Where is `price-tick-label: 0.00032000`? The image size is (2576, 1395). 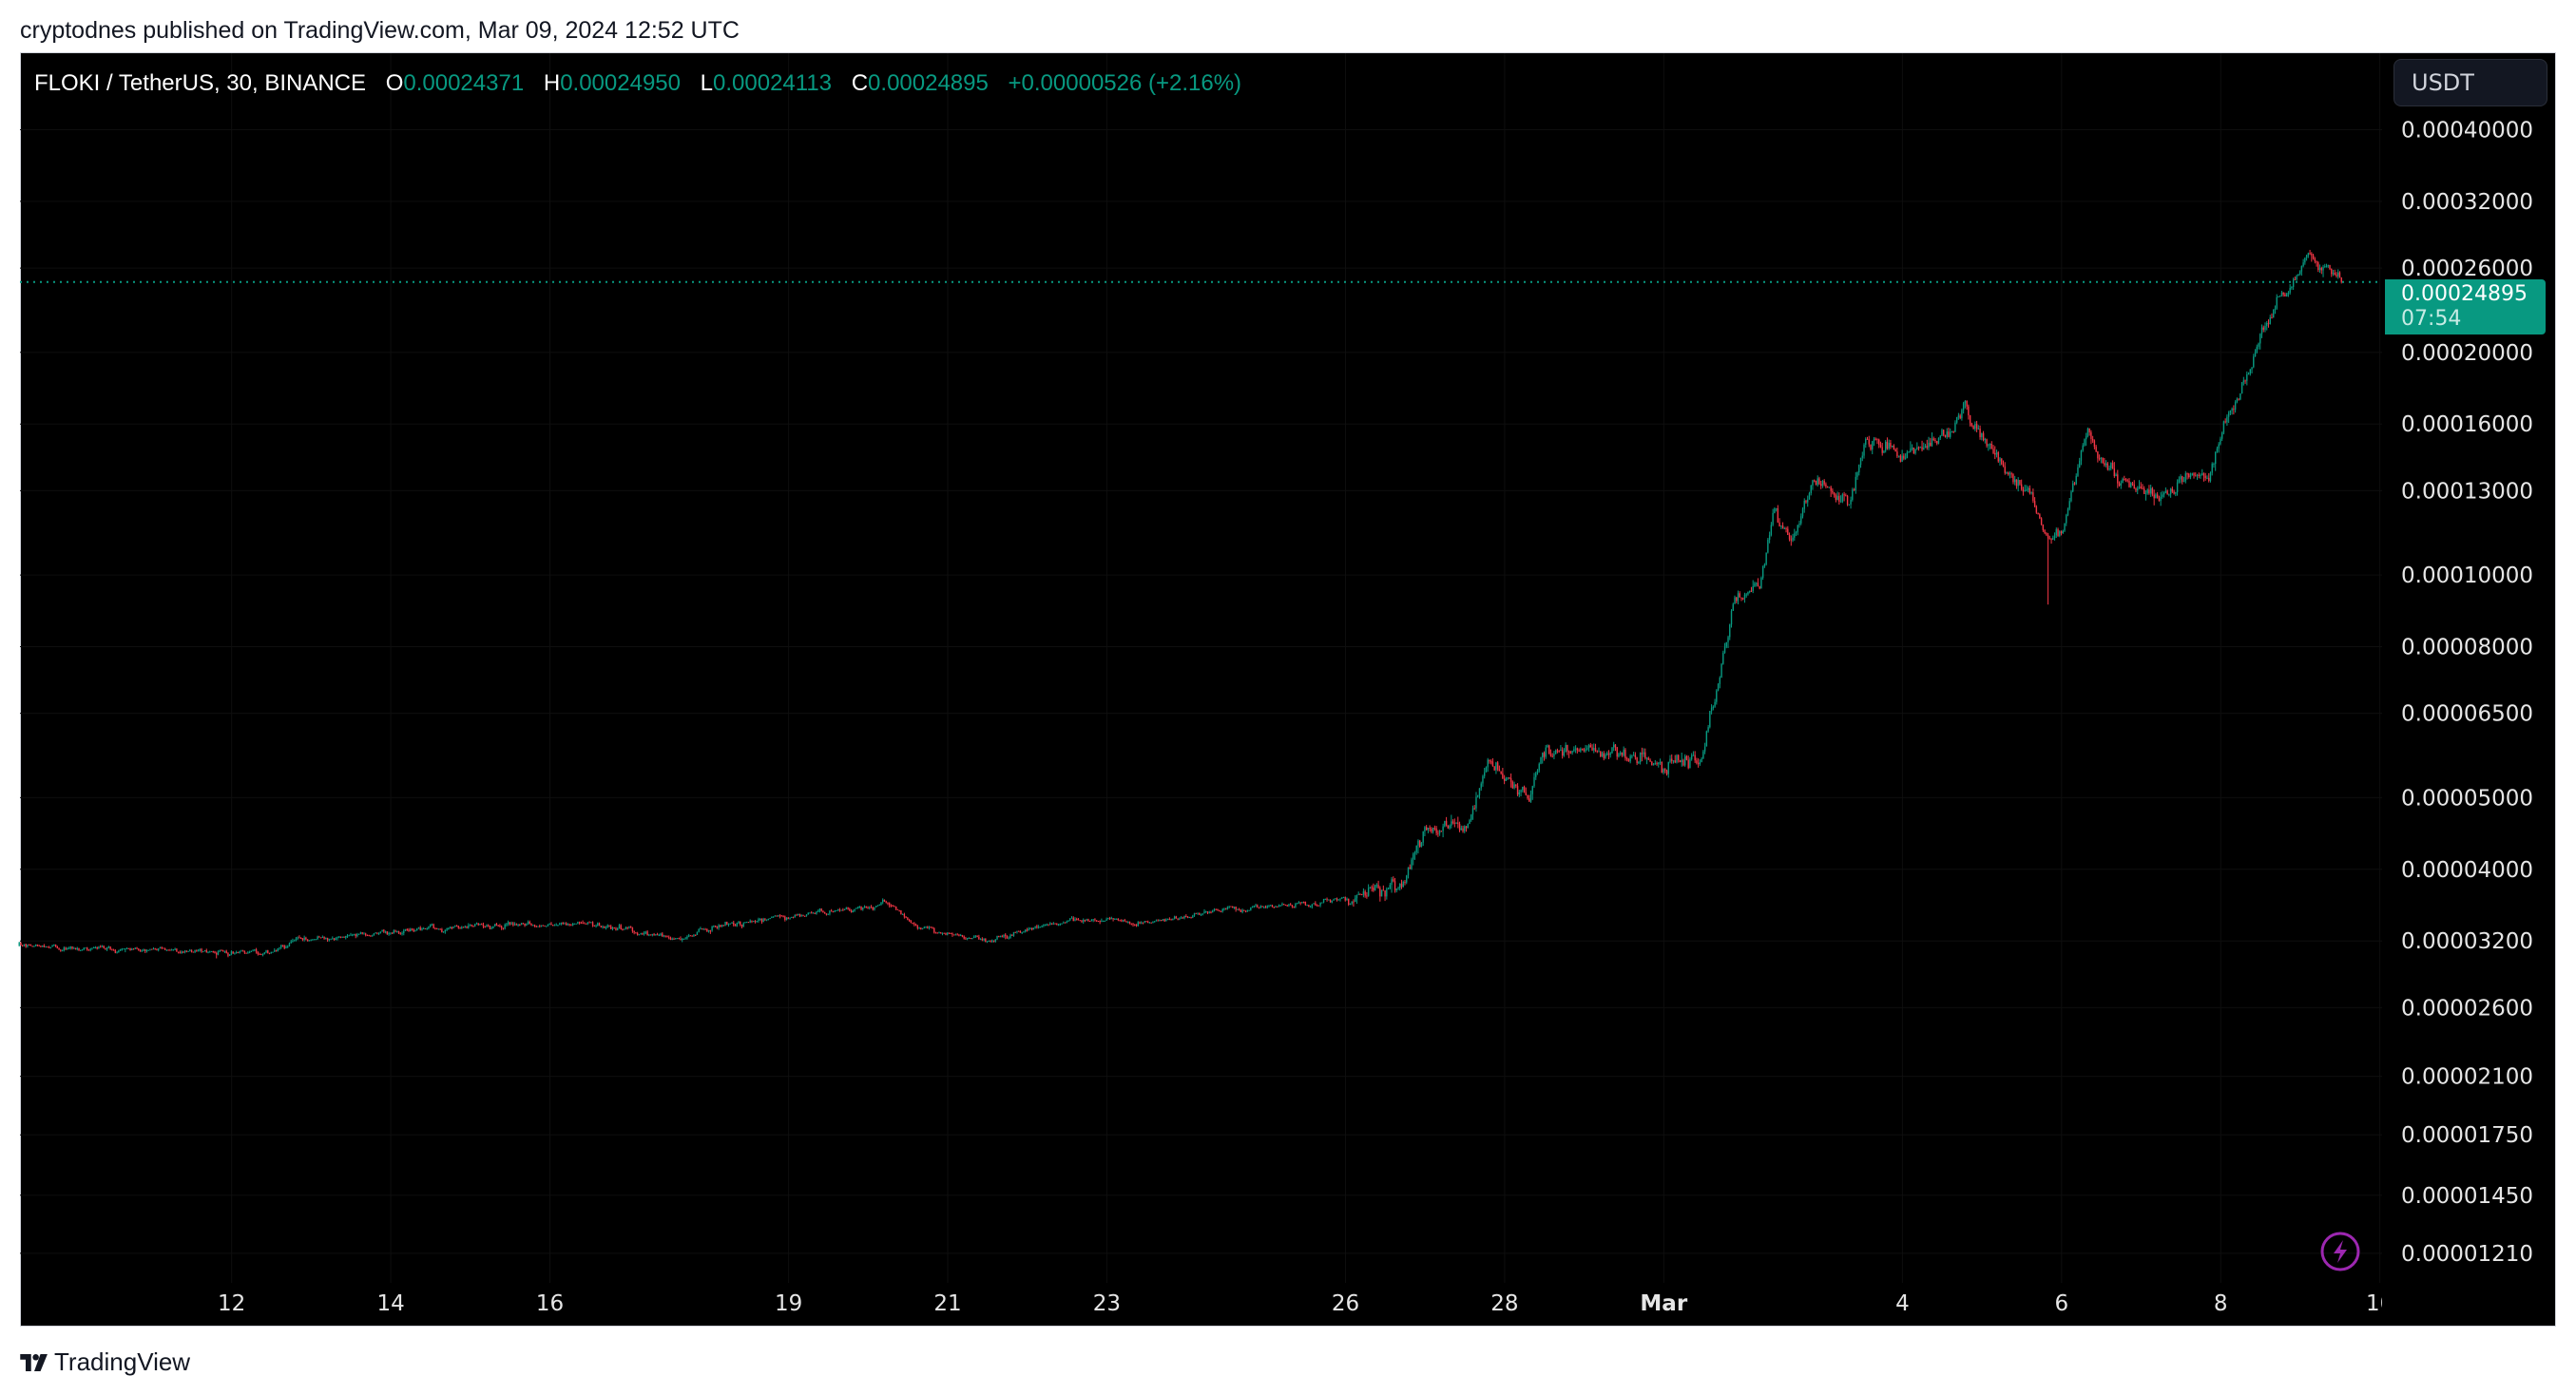
price-tick-label: 0.00032000 is located at coordinates (2467, 203).